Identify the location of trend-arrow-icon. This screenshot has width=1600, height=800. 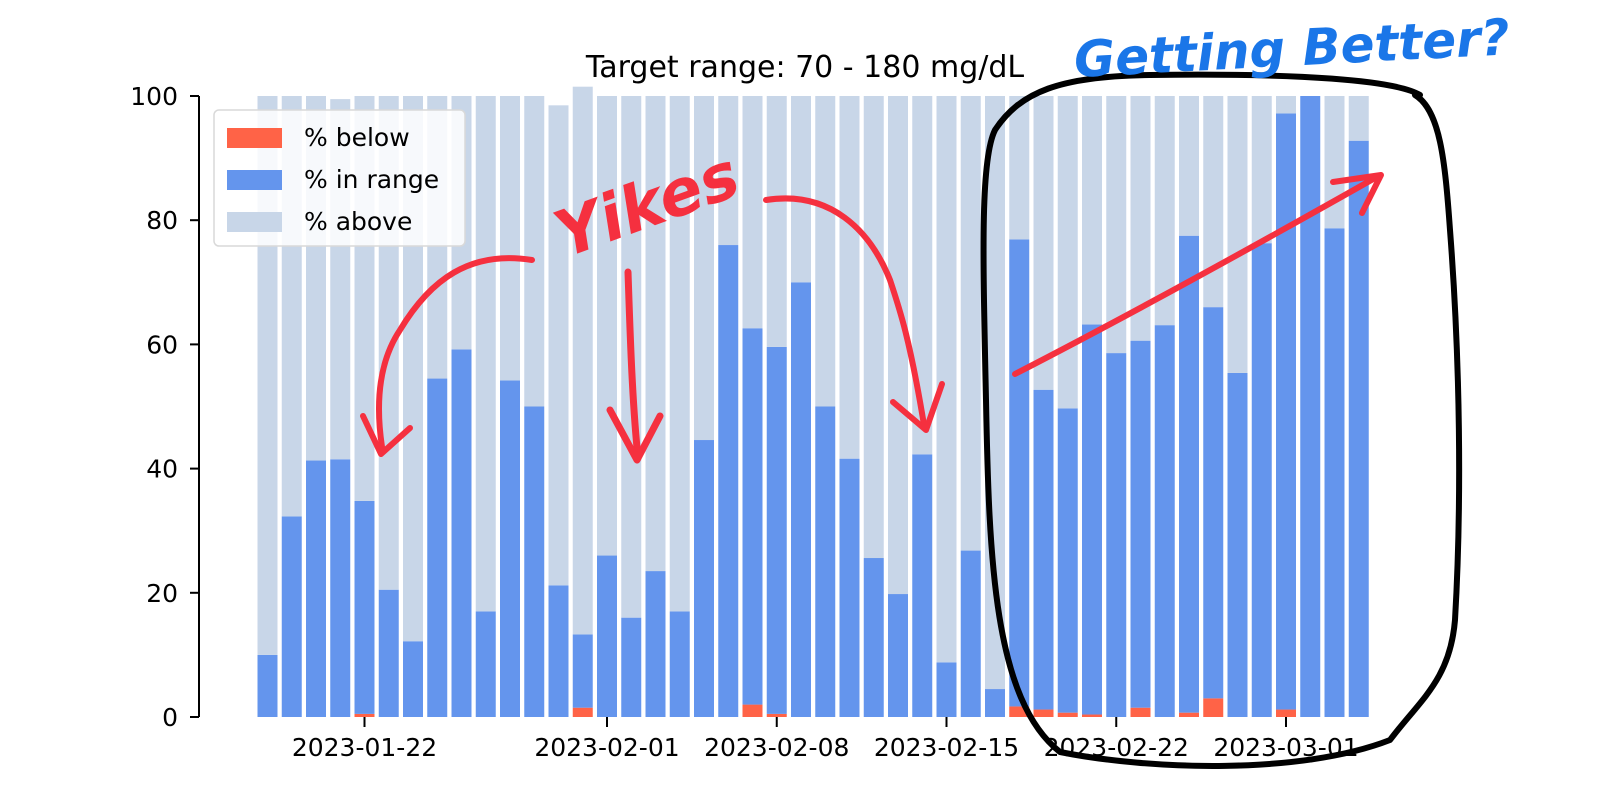
(1195, 276).